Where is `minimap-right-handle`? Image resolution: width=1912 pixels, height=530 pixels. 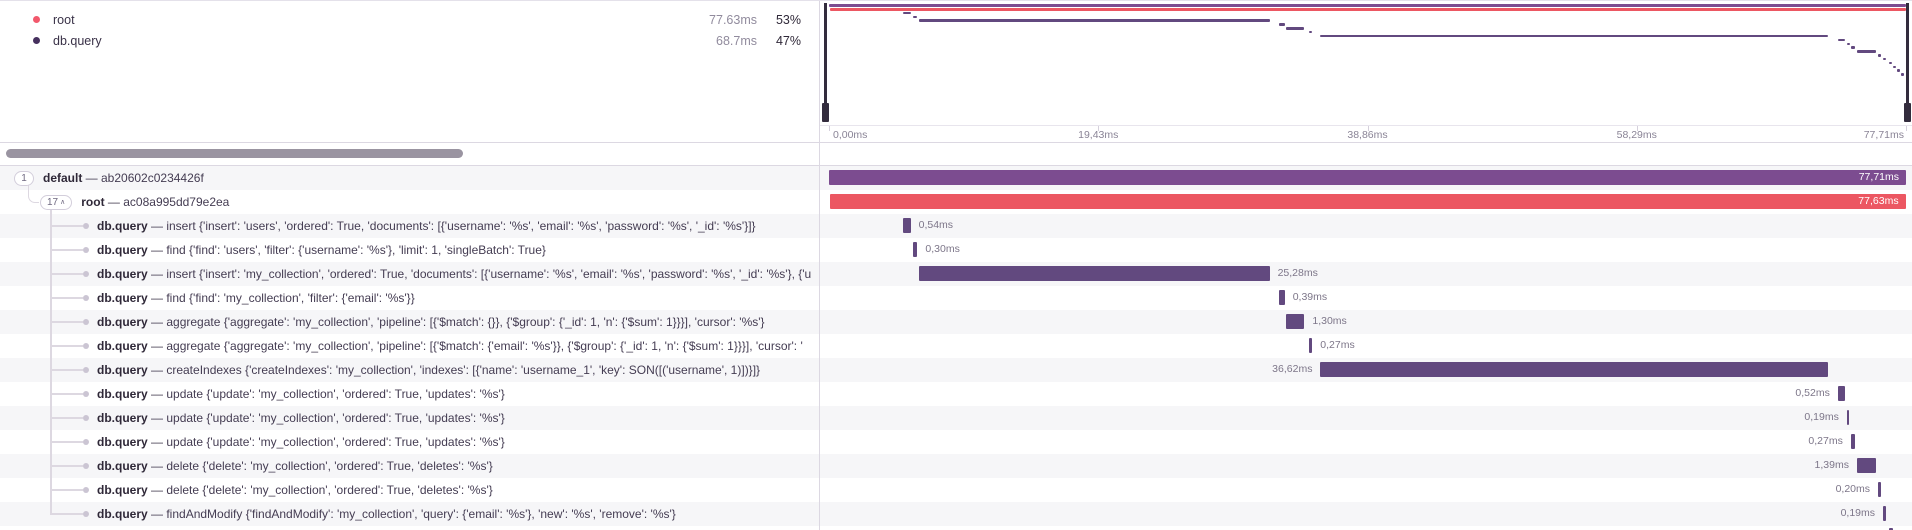
minimap-right-handle is located at coordinates (1907, 62).